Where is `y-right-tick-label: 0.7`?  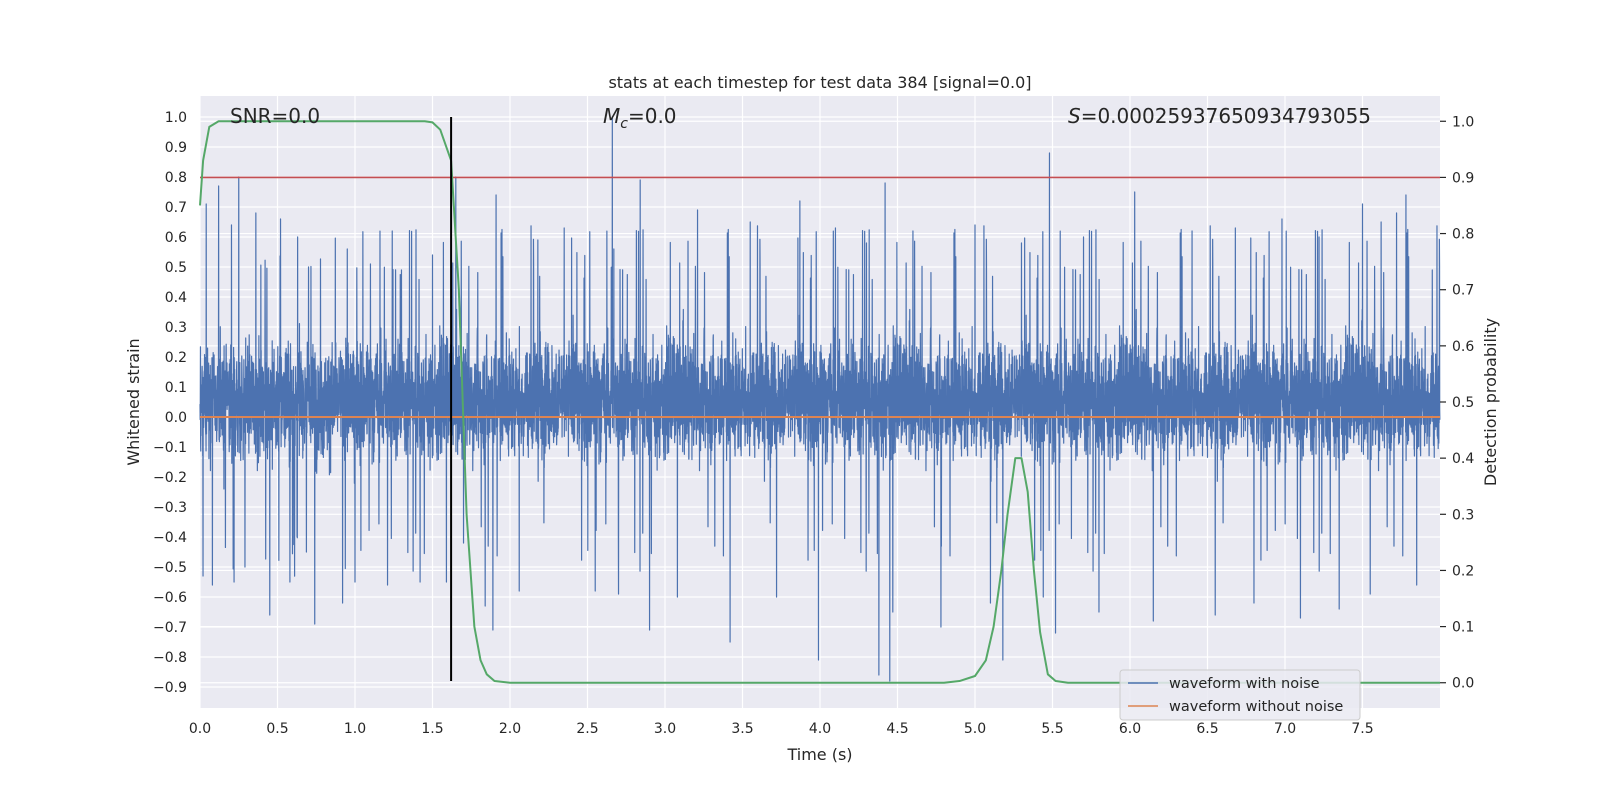
y-right-tick-label: 0.7 is located at coordinates (1463, 291).